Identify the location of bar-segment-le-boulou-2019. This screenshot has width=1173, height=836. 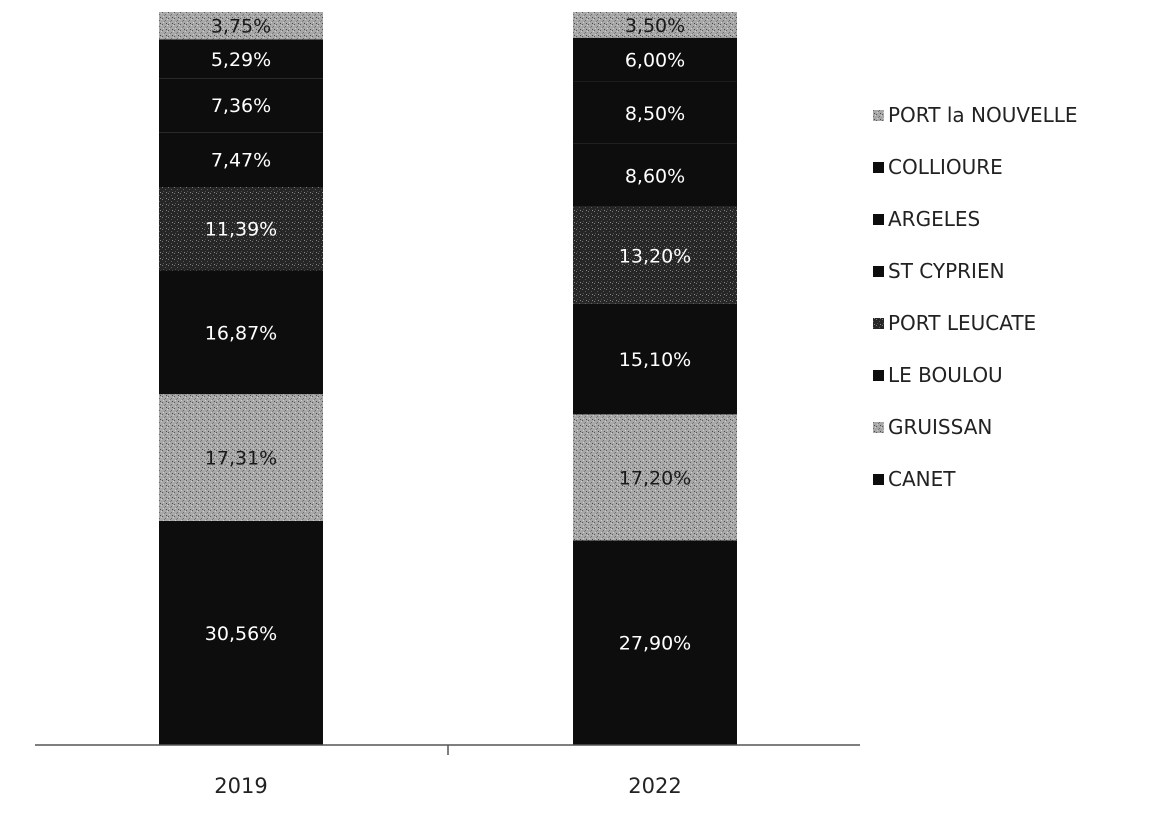
(241, 332).